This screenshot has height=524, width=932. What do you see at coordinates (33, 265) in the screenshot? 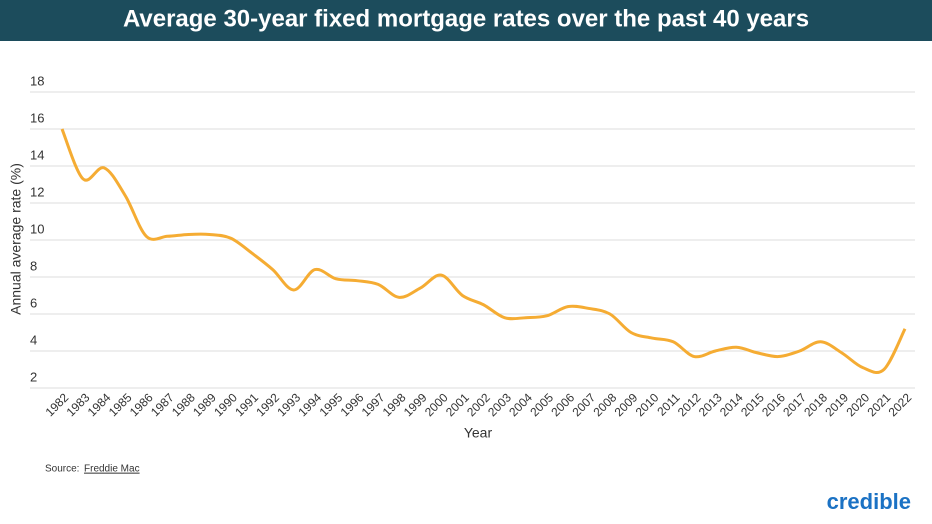
I see `y-tick-label: 8` at bounding box center [33, 265].